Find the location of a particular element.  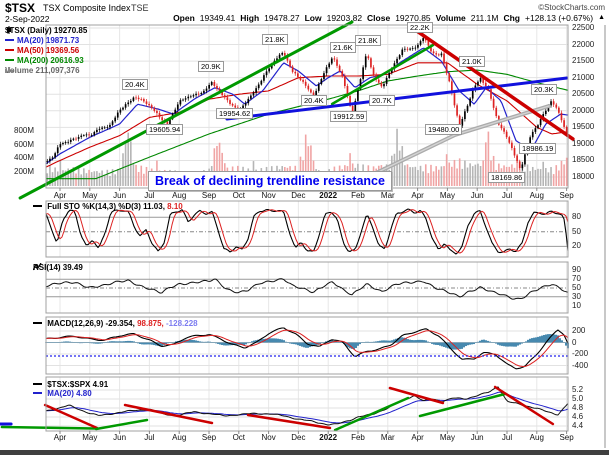

ticker-symbol: $TSX is located at coordinates (20, 8).